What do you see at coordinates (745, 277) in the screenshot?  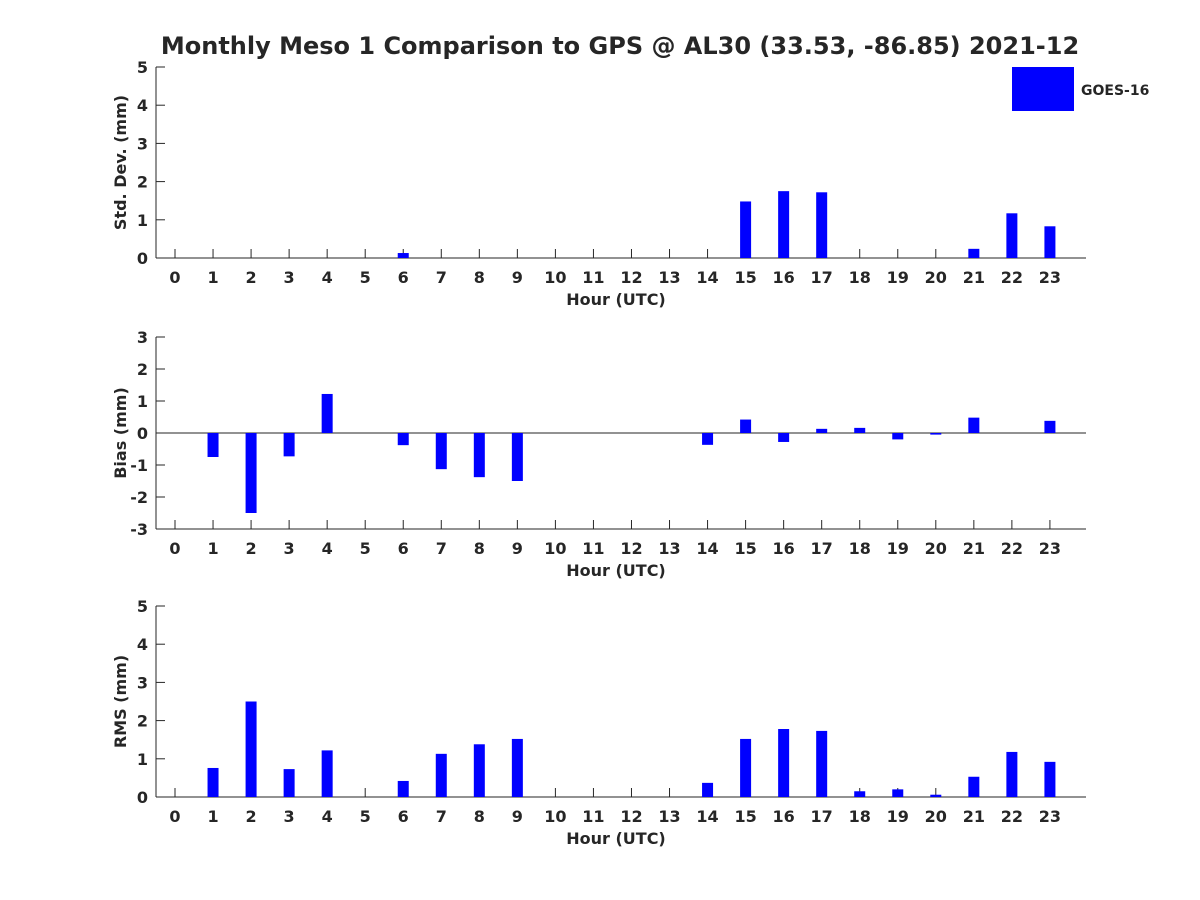 I see `x-tick-label: 15` at bounding box center [745, 277].